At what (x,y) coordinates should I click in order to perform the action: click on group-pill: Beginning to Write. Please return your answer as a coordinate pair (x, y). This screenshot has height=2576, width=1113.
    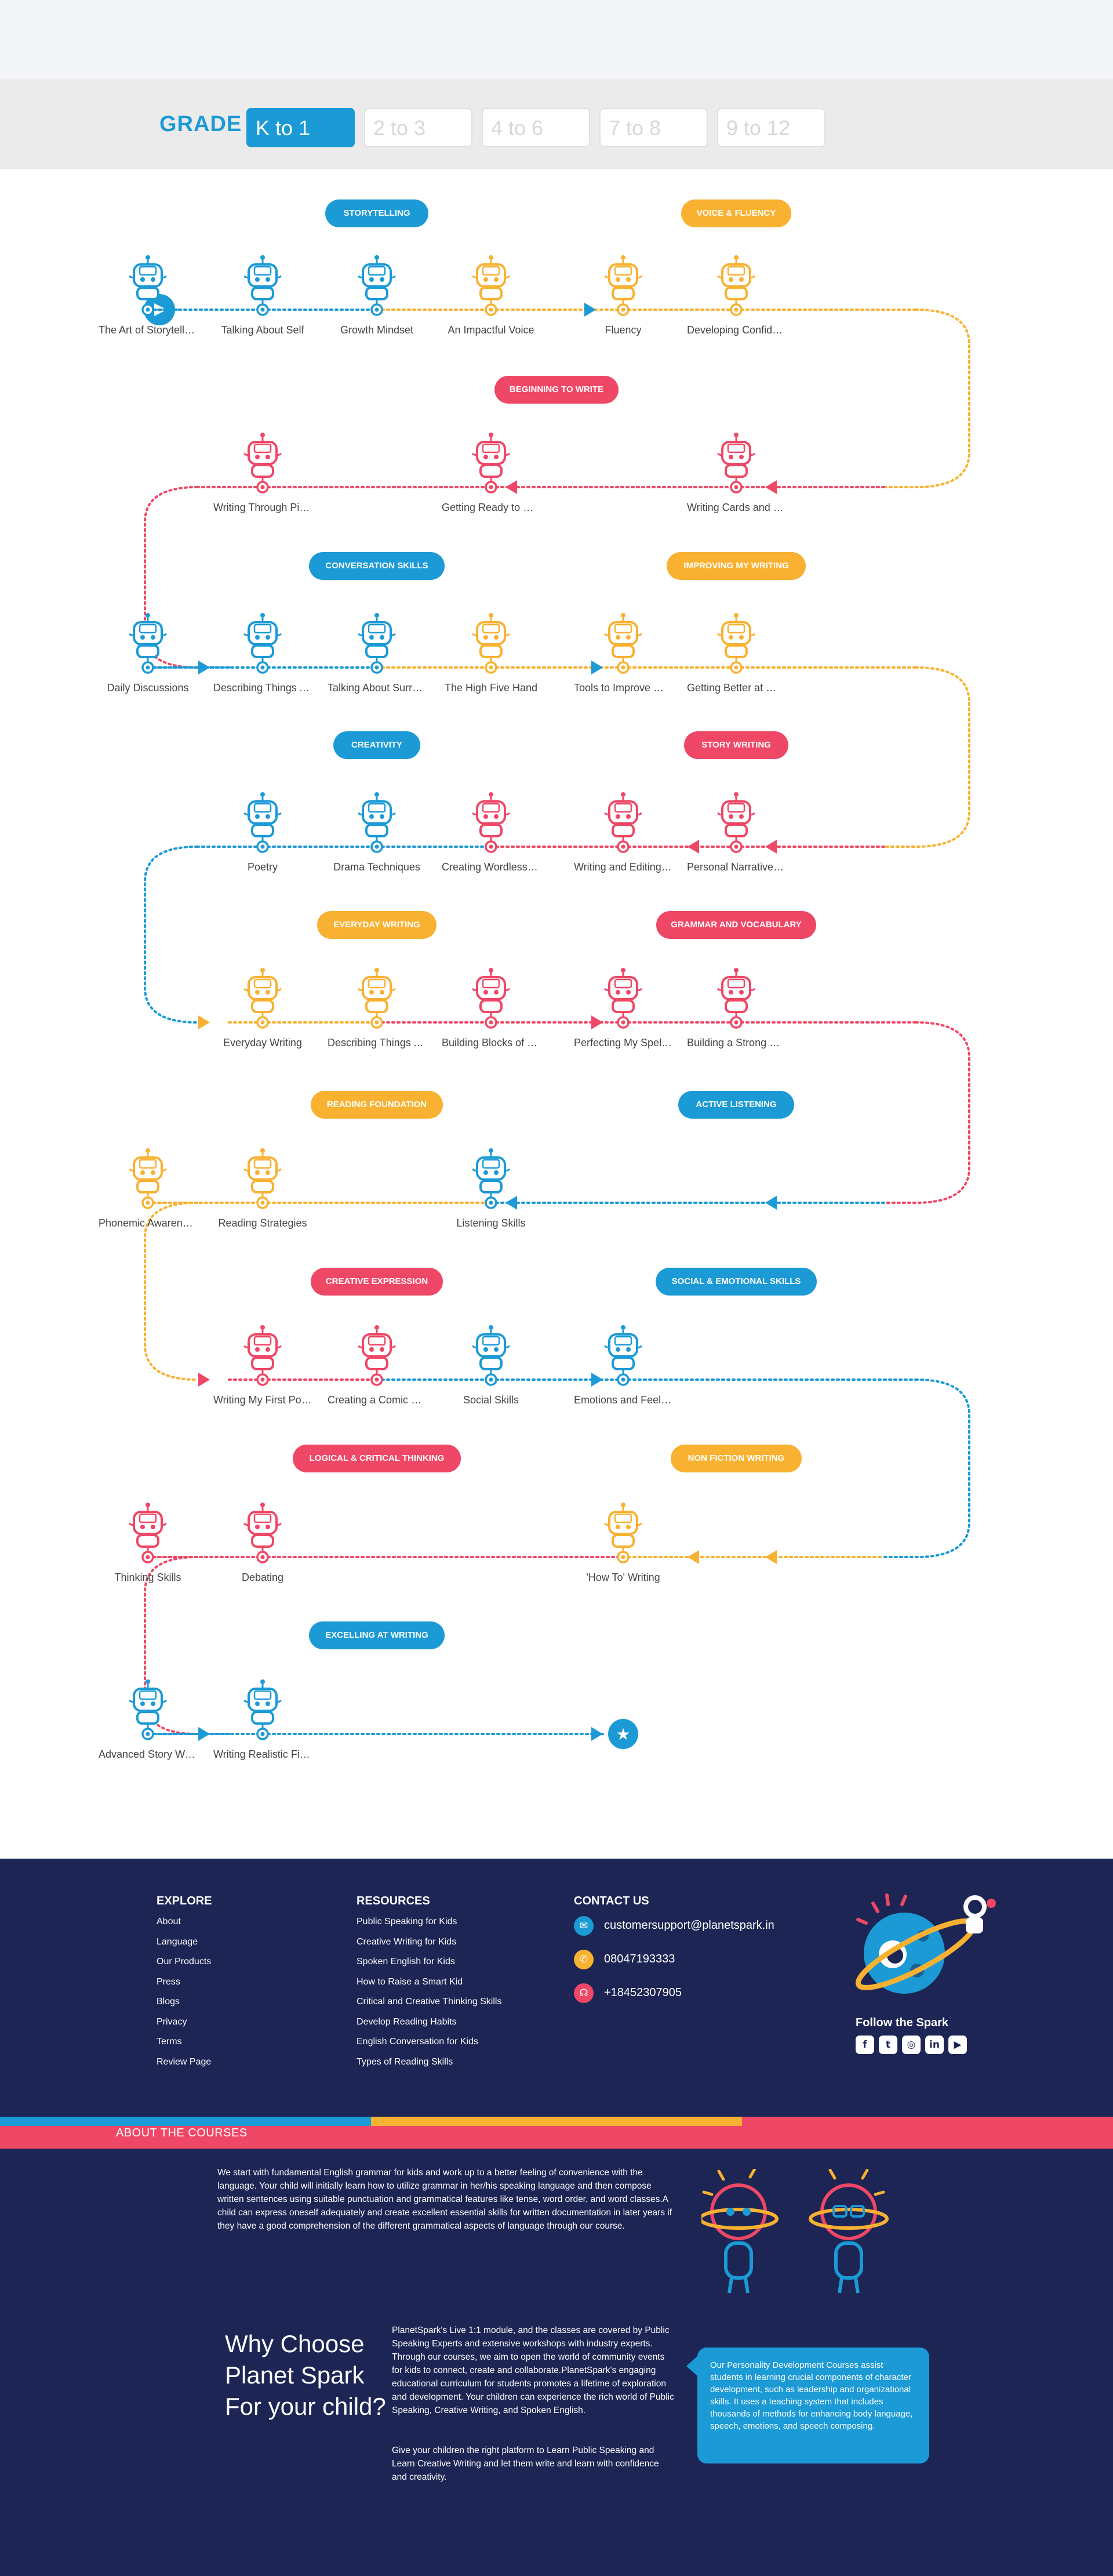
    Looking at the image, I should click on (556, 390).